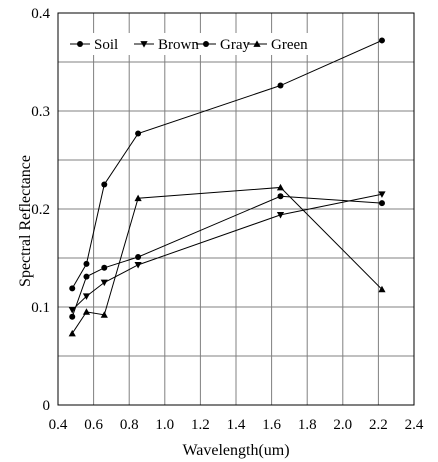  I want to click on x-tick-label: 0.8, so click(129, 425).